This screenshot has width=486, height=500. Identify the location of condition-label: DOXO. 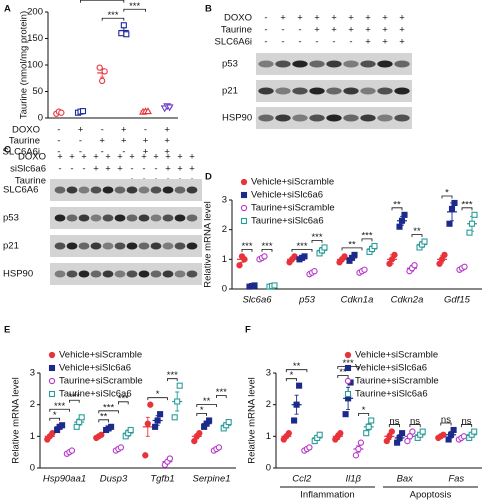
(26, 130).